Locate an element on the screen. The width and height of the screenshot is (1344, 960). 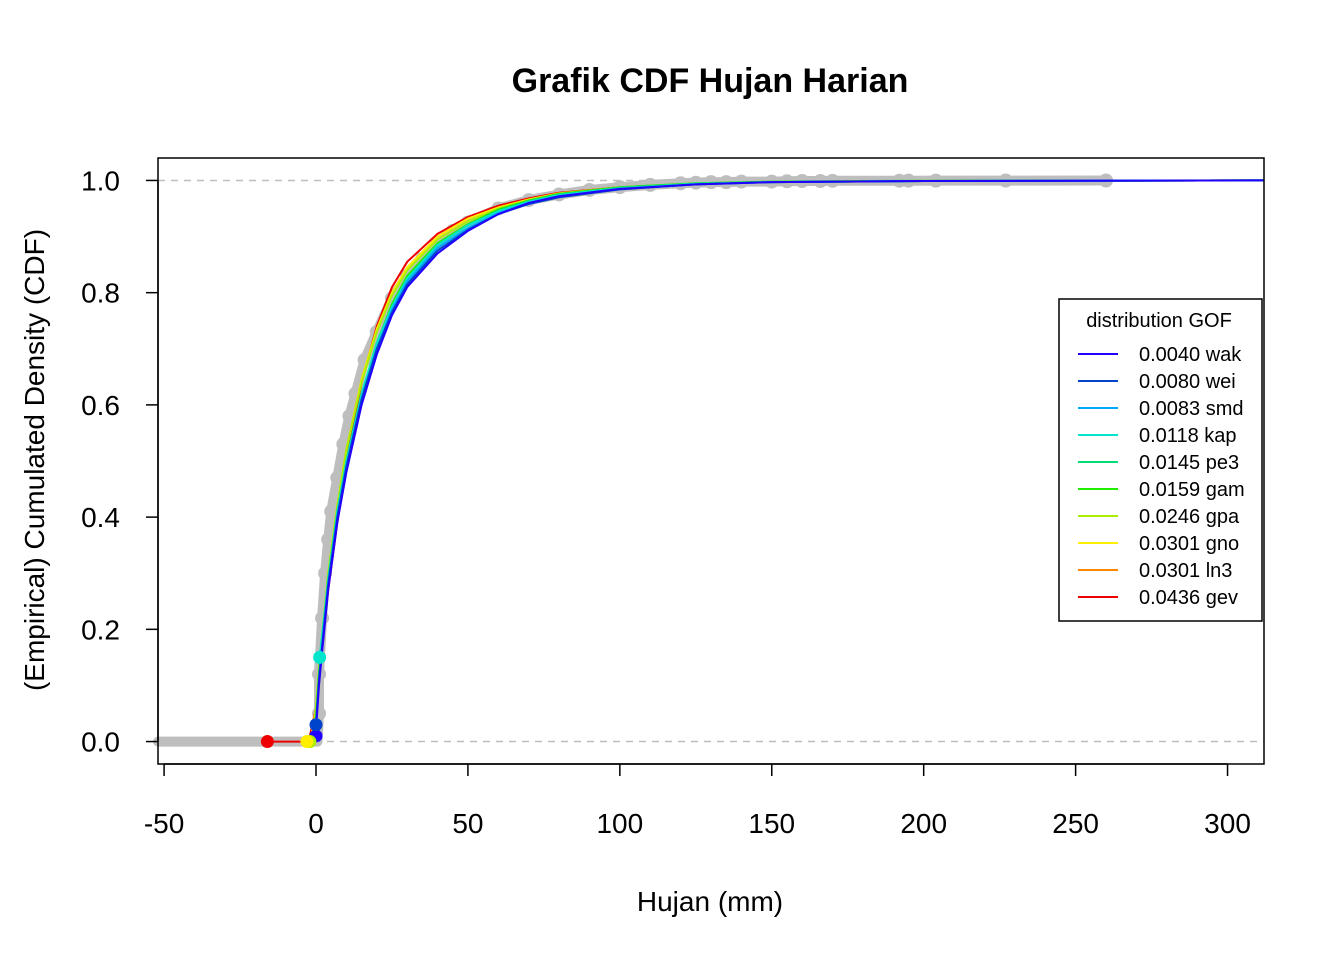
support-point-gno is located at coordinates (307, 742).